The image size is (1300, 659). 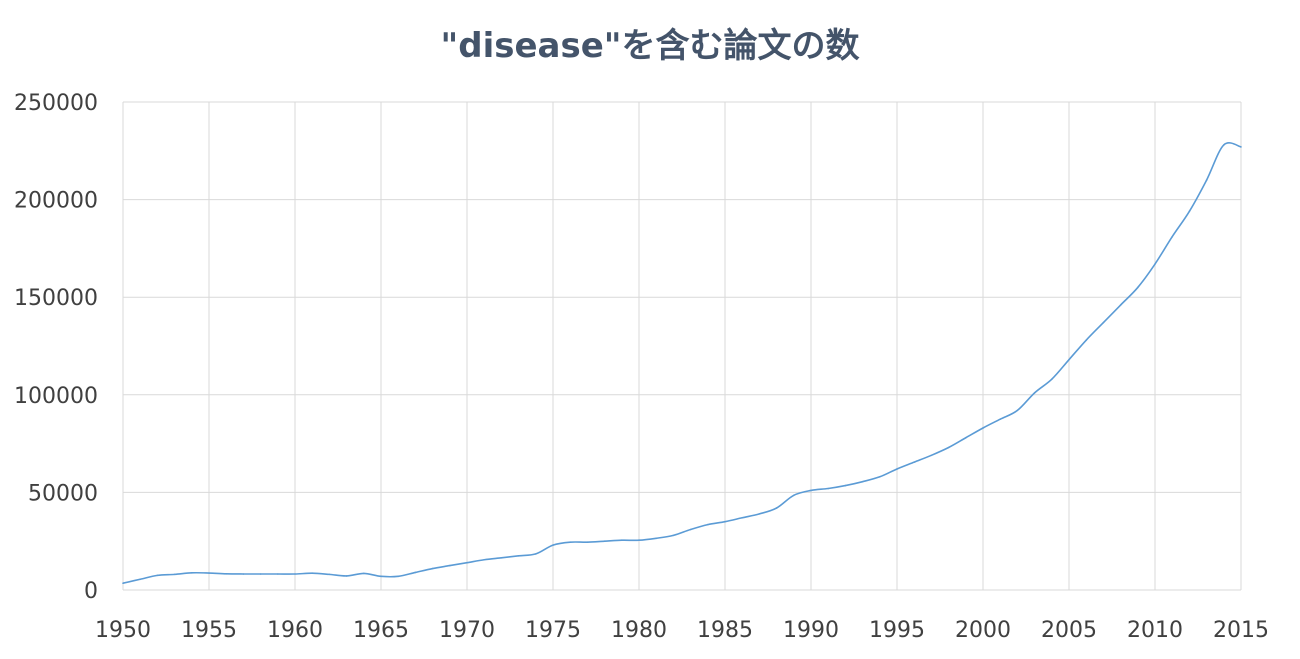 What do you see at coordinates (56, 298) in the screenshot?
I see `y-tick-label: 150000` at bounding box center [56, 298].